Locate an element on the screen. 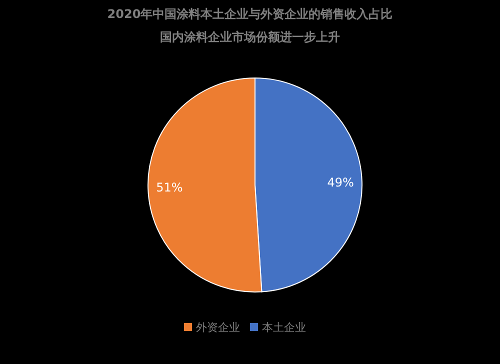  data-label: 49% is located at coordinates (340, 182).